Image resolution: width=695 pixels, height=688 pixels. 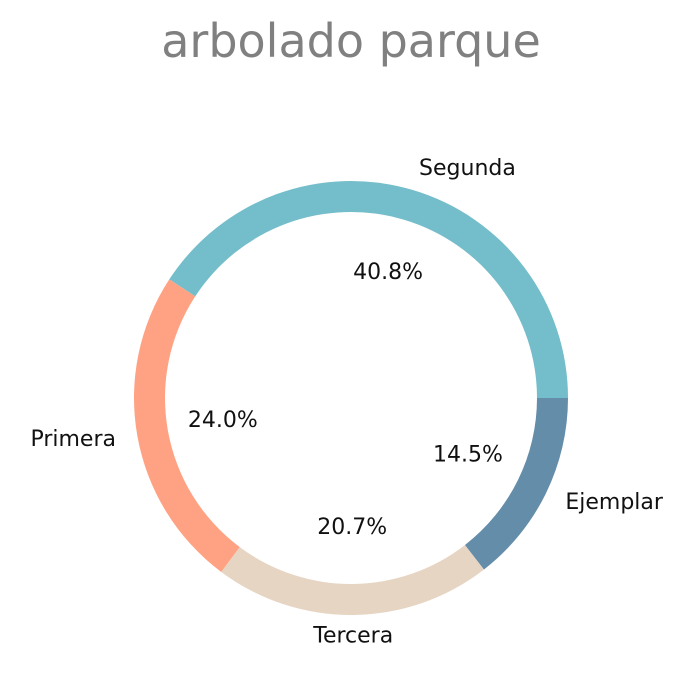 I want to click on chart-title: arbolado parque, so click(x=351, y=41).